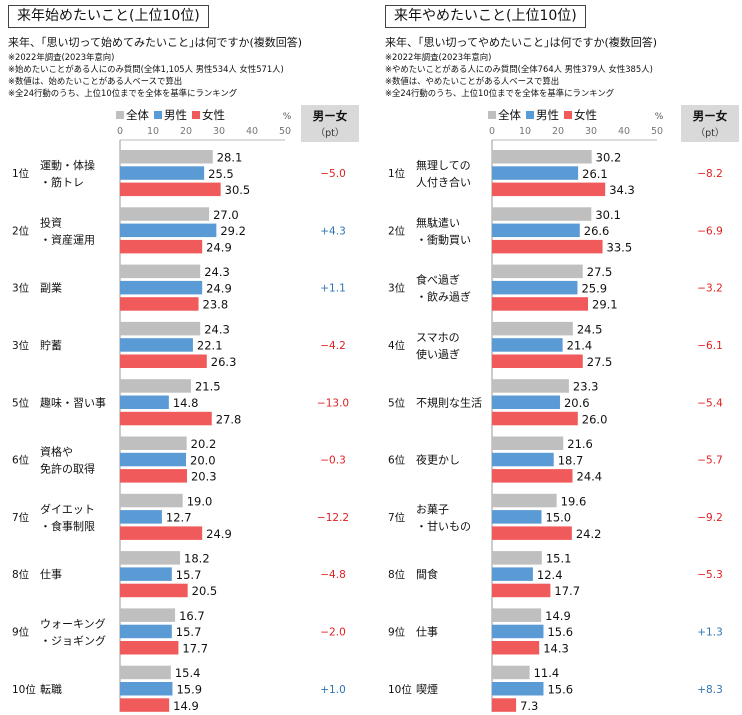 The height and width of the screenshot is (715, 742). What do you see at coordinates (51, 574) in the screenshot?
I see `category-label: 仕事` at bounding box center [51, 574].